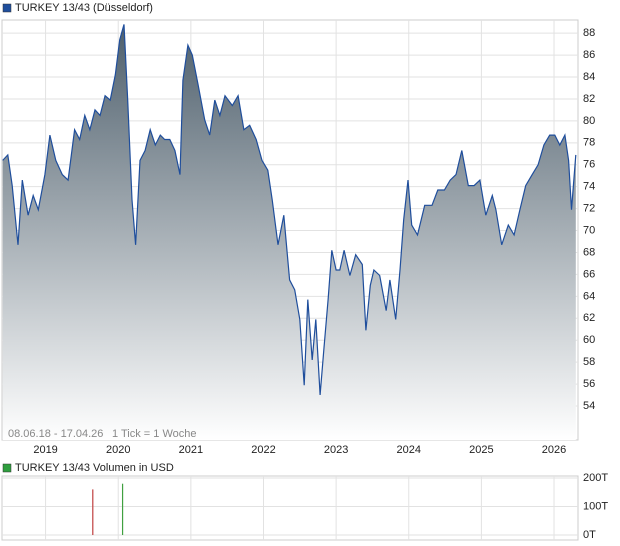  What do you see at coordinates (554, 450) in the screenshot?
I see `x-tick-label: 2026` at bounding box center [554, 450].